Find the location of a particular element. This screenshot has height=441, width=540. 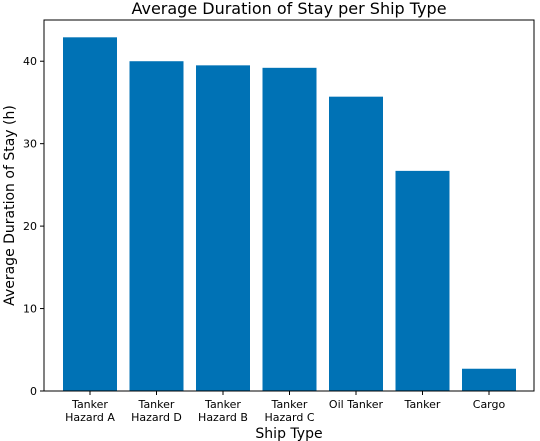

y-tick-label: 20 is located at coordinates (30, 226).